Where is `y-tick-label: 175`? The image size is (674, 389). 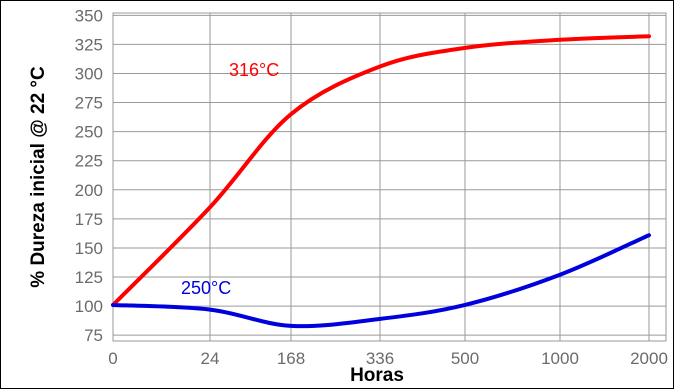
y-tick-label: 175 is located at coordinates (89, 219).